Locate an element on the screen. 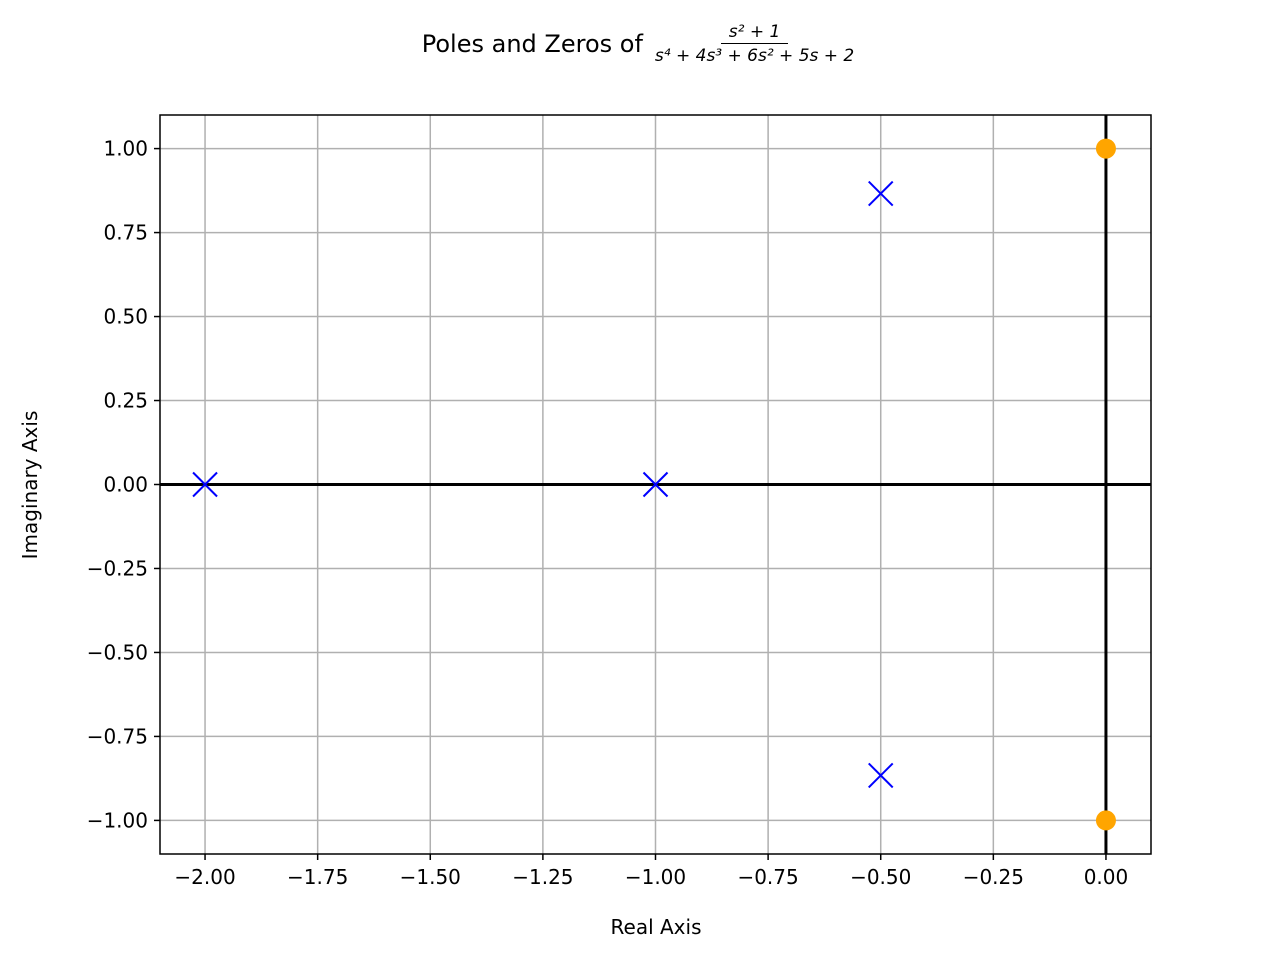 This screenshot has width=1280, height=960. x-axis-label: Real Axis is located at coordinates (656, 927).